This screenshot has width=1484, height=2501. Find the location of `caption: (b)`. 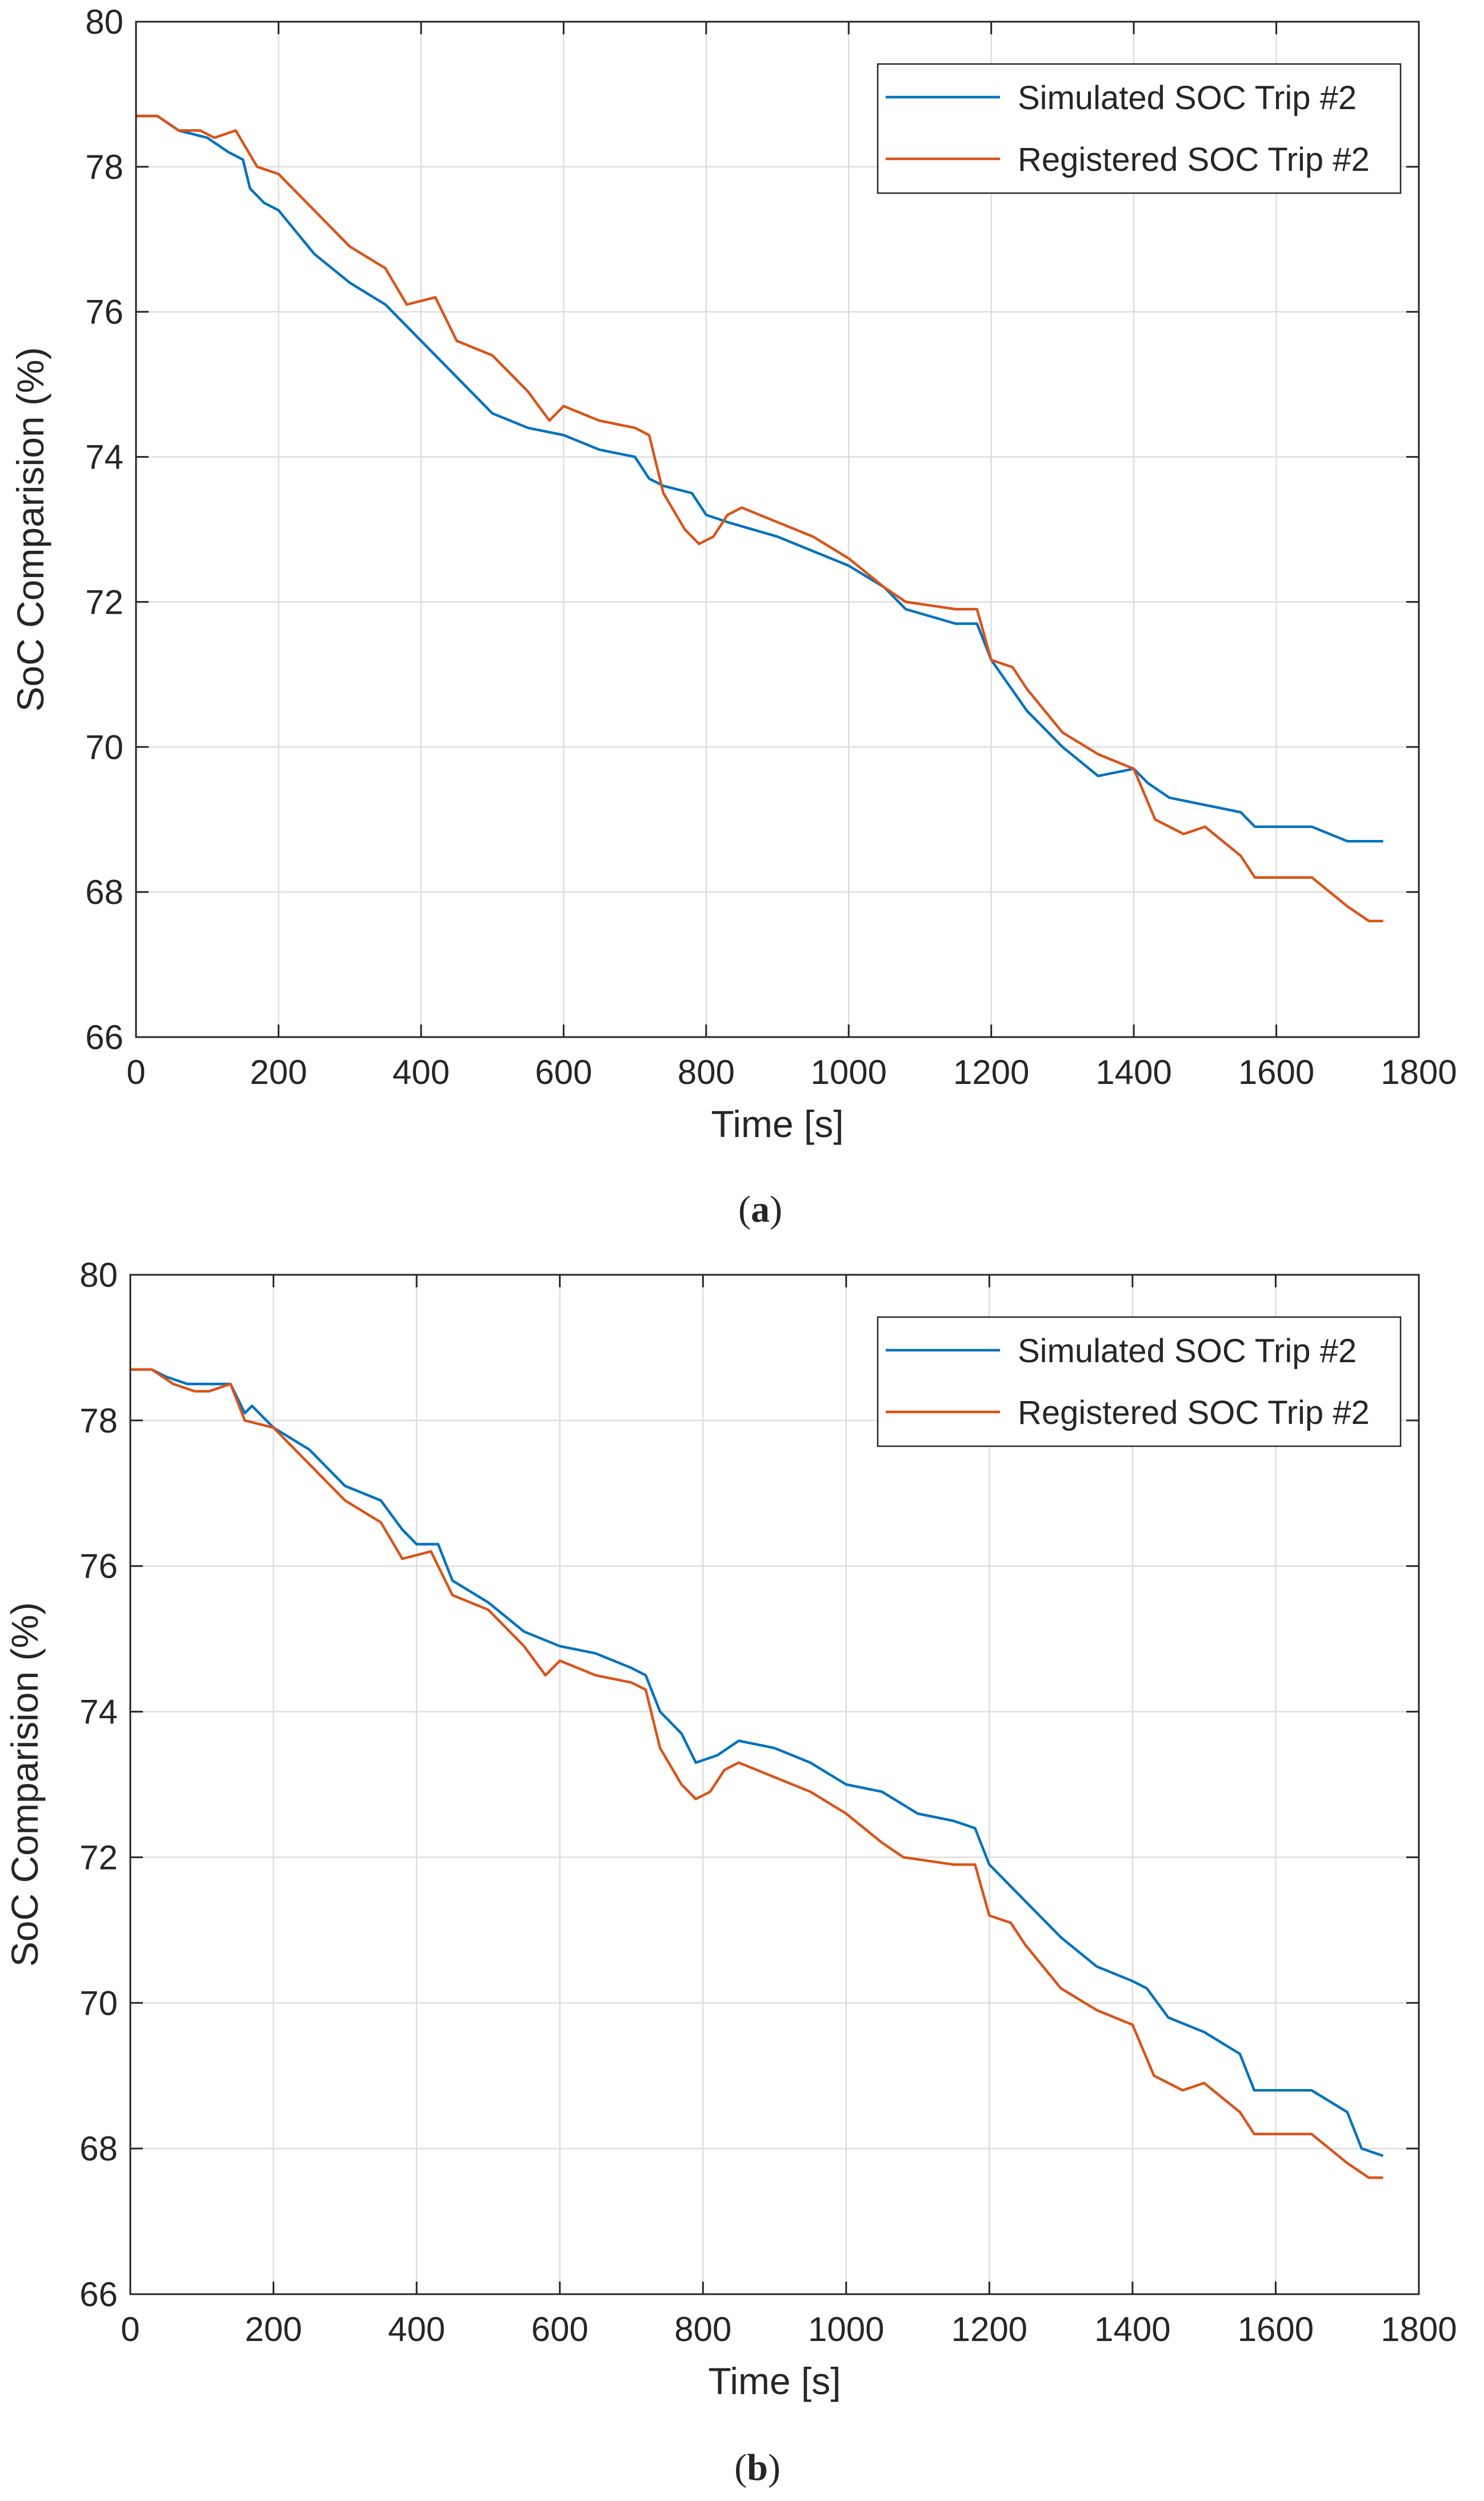

caption: (b) is located at coordinates (757, 2468).